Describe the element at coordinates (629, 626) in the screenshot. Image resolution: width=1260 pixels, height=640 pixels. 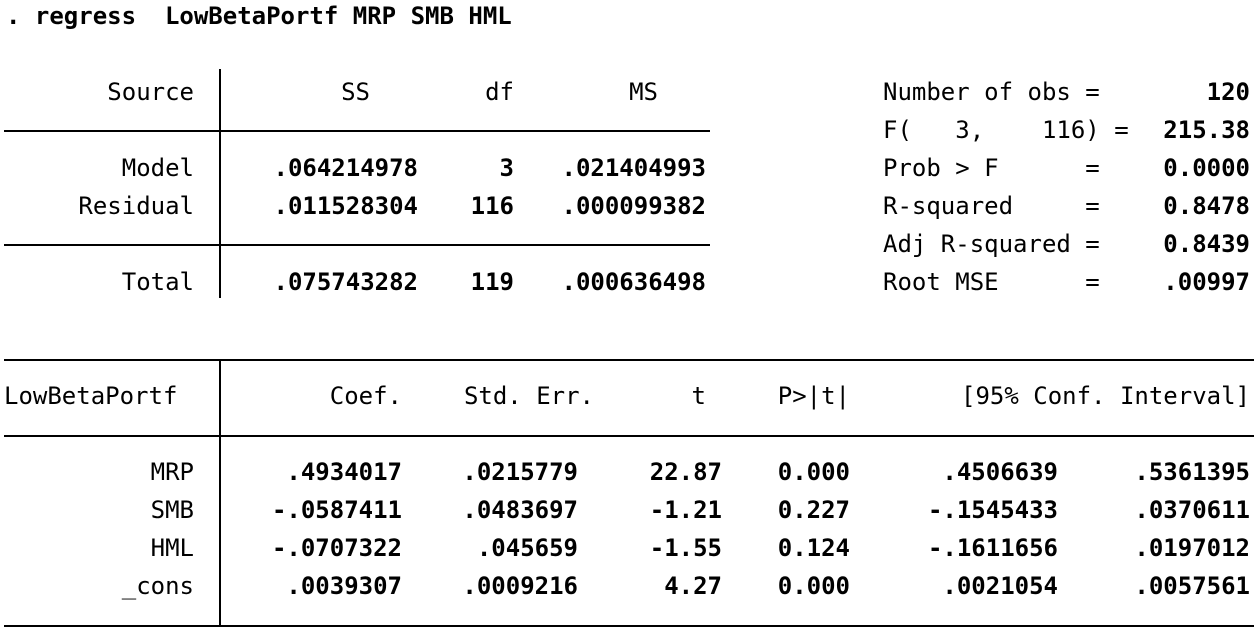
I see `coef-bottom-rule` at that location.